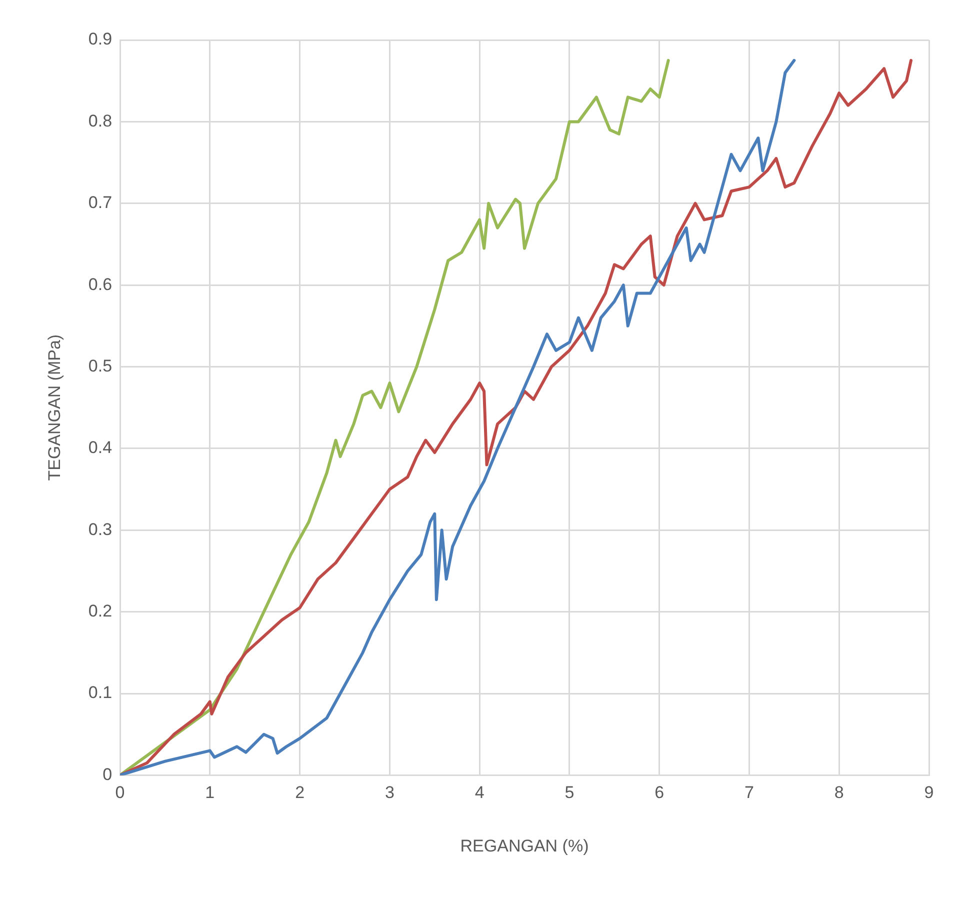  I want to click on y-tick-label: 0.9, so click(100, 39).